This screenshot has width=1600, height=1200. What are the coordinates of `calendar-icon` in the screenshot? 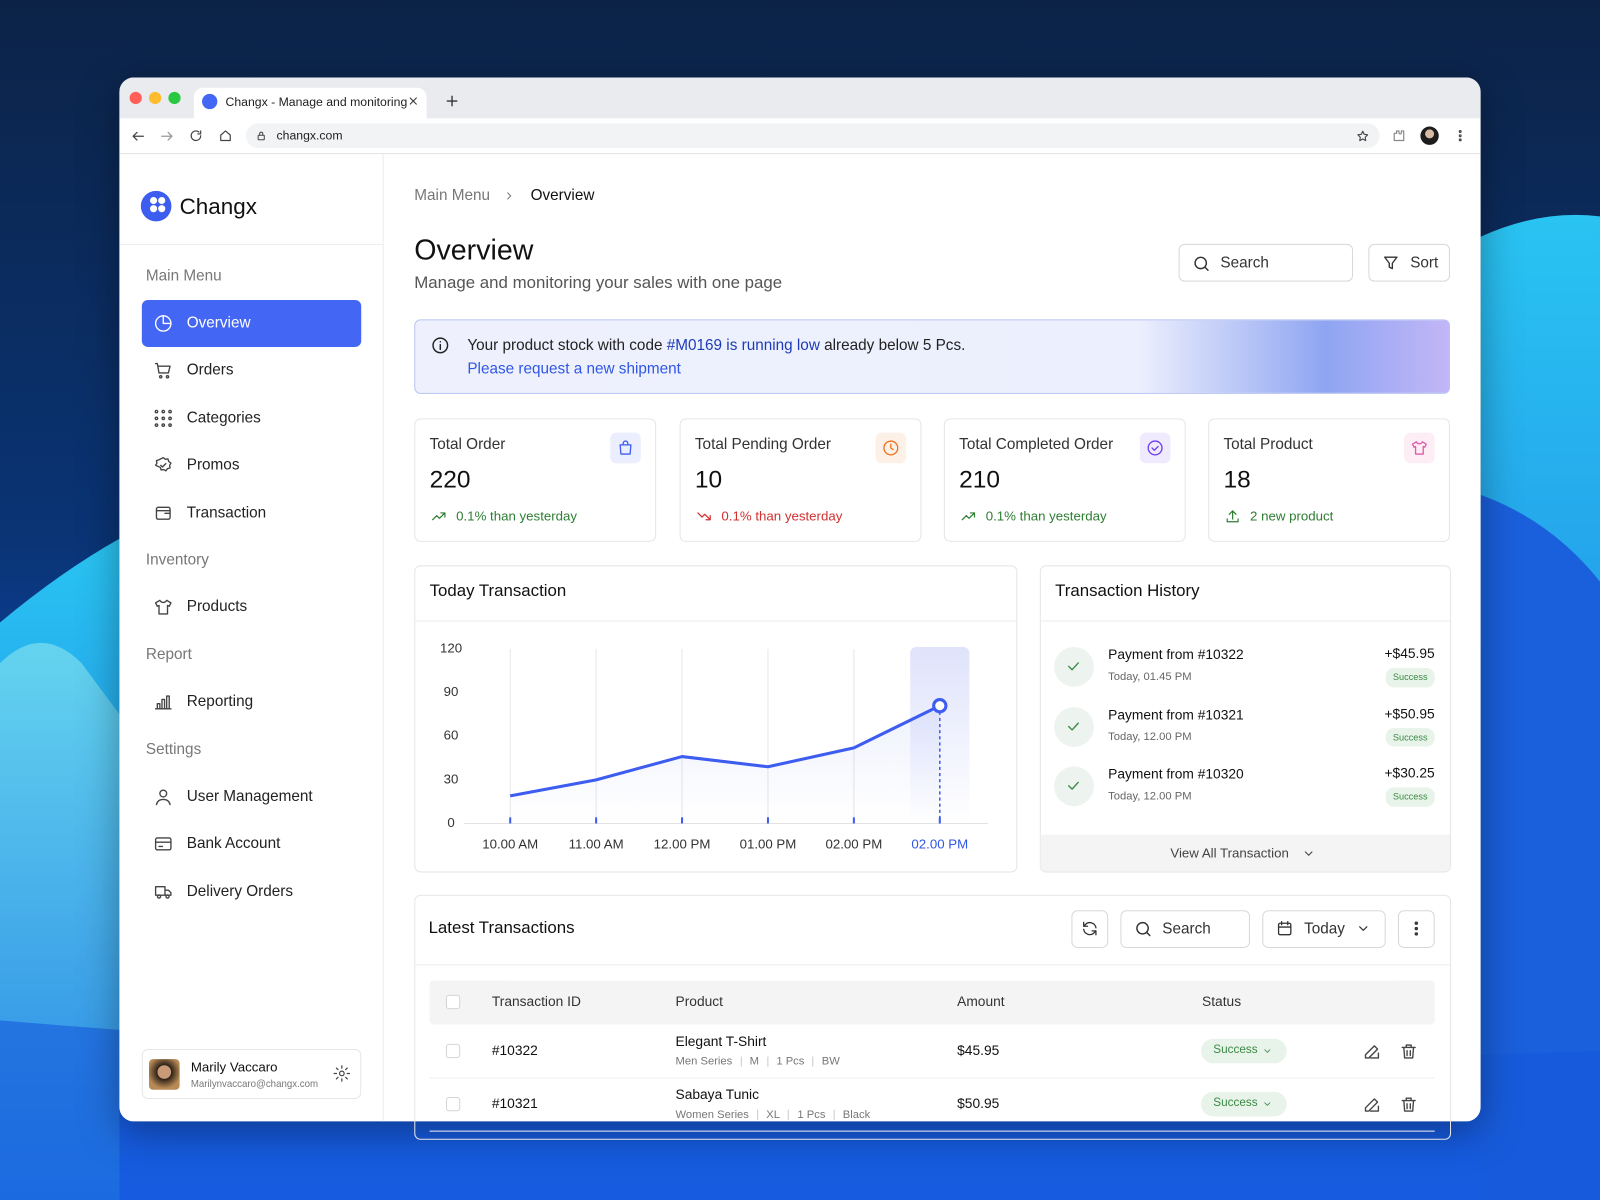 It's located at (1284, 928).